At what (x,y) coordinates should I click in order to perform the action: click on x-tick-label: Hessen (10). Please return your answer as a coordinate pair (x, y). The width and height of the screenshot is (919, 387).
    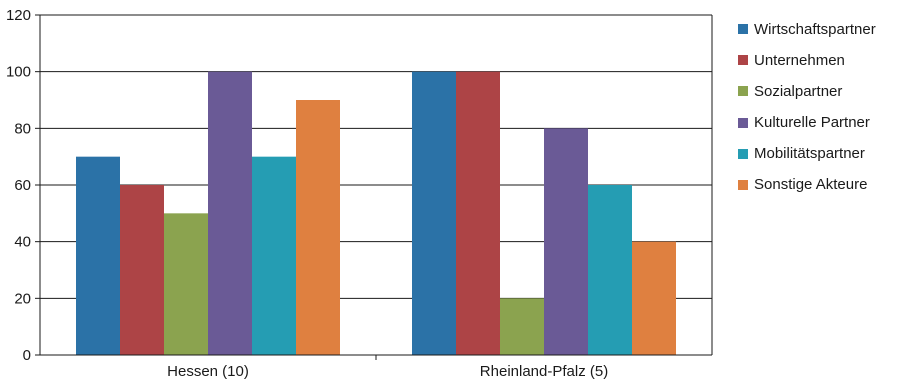
    Looking at the image, I should click on (208, 371).